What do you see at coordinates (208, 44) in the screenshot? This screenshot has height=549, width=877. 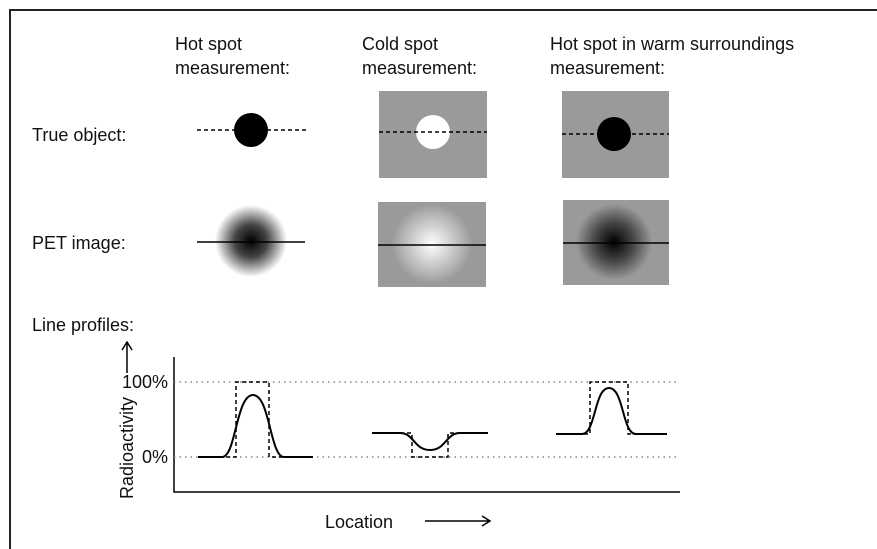 I see `column-header: Hot spot` at bounding box center [208, 44].